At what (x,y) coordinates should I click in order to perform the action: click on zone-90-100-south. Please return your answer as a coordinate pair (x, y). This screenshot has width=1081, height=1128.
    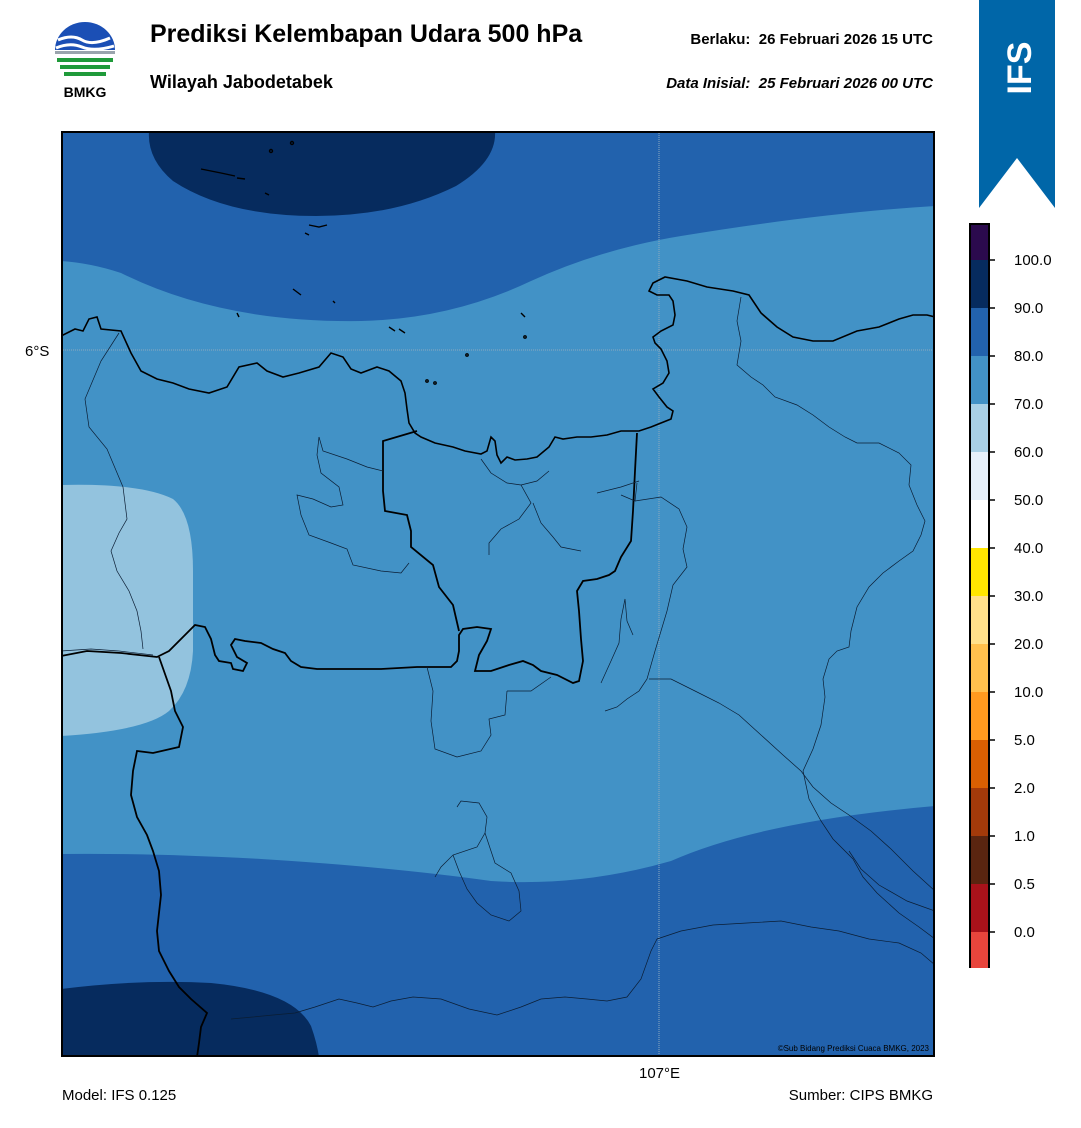
    Looking at the image, I should click on (190, 1019).